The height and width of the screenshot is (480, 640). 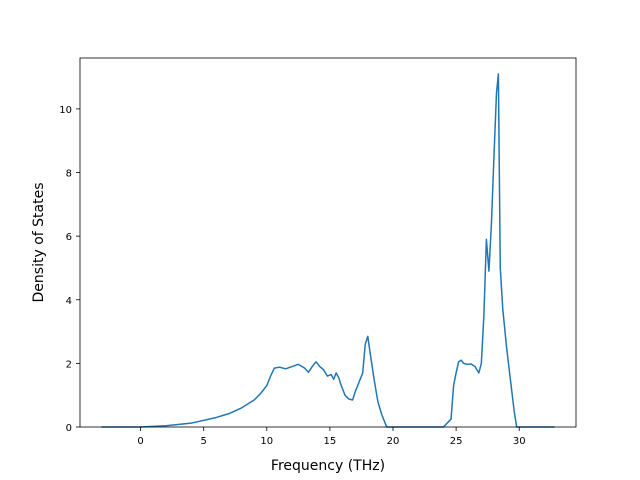 What do you see at coordinates (140, 441) in the screenshot?
I see `x-tick-label: 0` at bounding box center [140, 441].